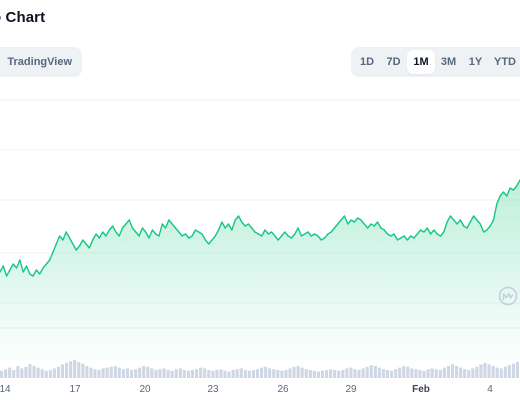 The image size is (520, 400). What do you see at coordinates (75, 389) in the screenshot?
I see `x-tick-label: 17` at bounding box center [75, 389].